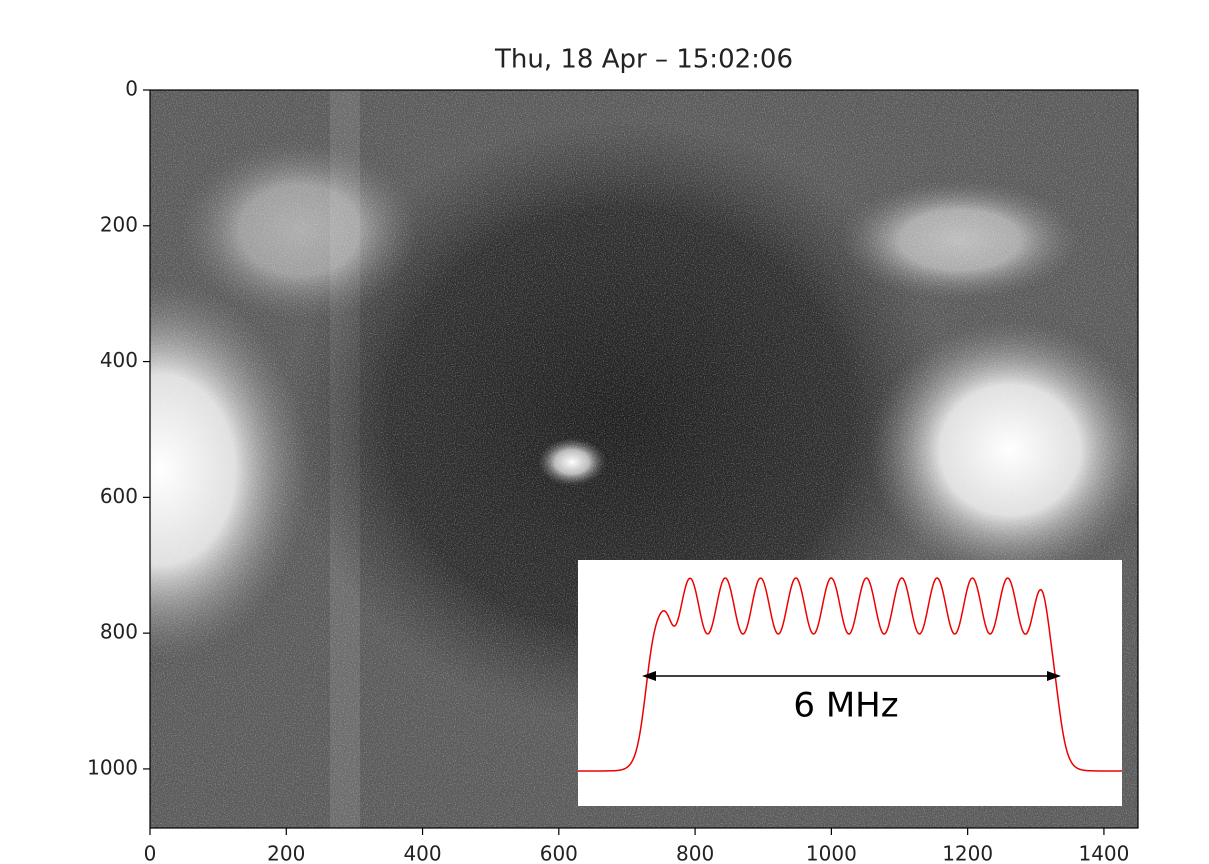  What do you see at coordinates (119, 360) in the screenshot?
I see `y-tick-label: 400` at bounding box center [119, 360].